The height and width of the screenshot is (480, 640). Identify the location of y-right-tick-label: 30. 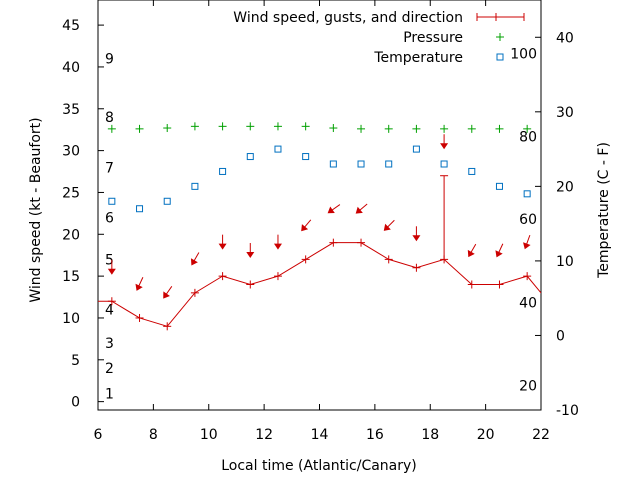
(565, 113).